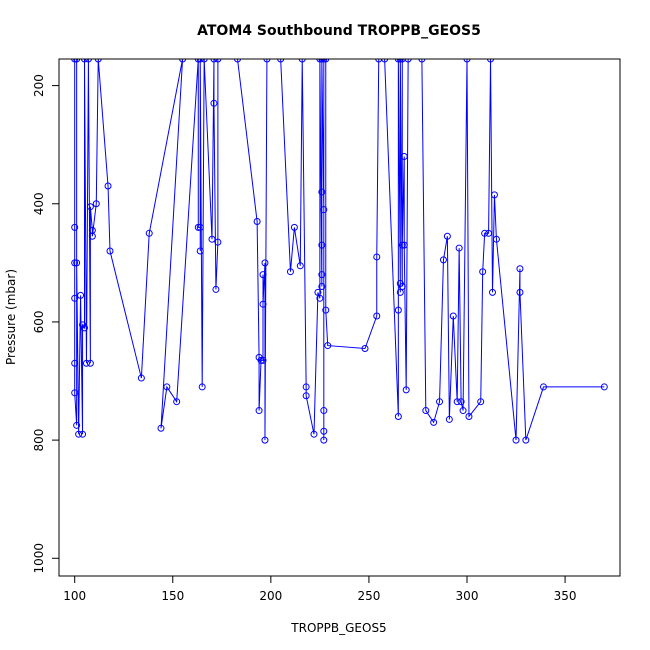 Image resolution: width=650 pixels, height=650 pixels. I want to click on y-tick-label: 1000, so click(39, 558).